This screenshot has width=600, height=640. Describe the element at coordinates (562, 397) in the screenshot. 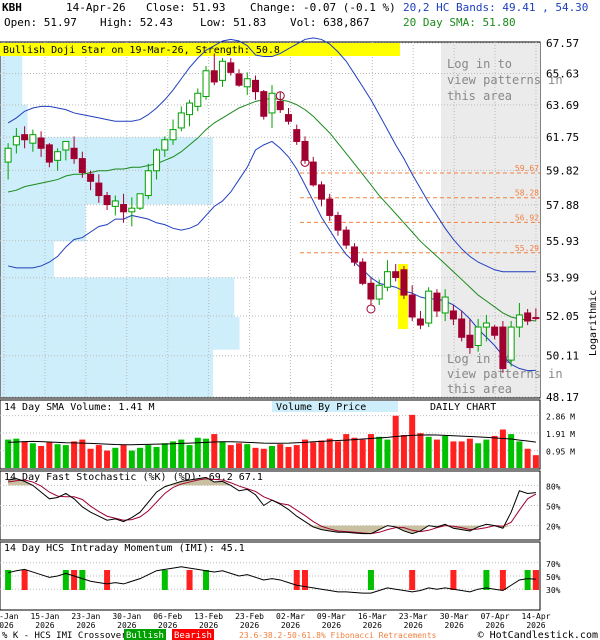

I see `price-tick-label: 48.17` at that location.